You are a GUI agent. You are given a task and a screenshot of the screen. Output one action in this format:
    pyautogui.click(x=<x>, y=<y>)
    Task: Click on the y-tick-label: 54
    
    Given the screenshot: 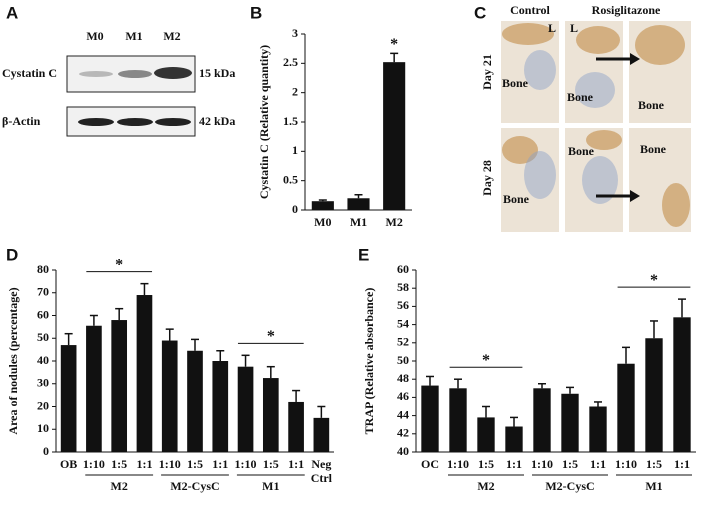 What is the action you would take?
    pyautogui.click(x=403, y=323)
    